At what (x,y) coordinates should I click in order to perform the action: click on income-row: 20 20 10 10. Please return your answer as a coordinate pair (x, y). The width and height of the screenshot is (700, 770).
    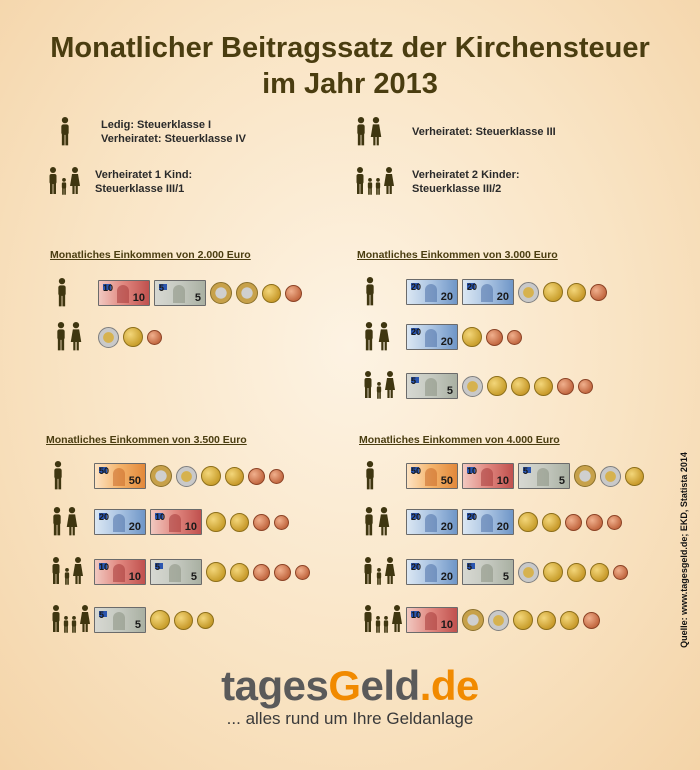
    Looking at the image, I should click on (168, 522).